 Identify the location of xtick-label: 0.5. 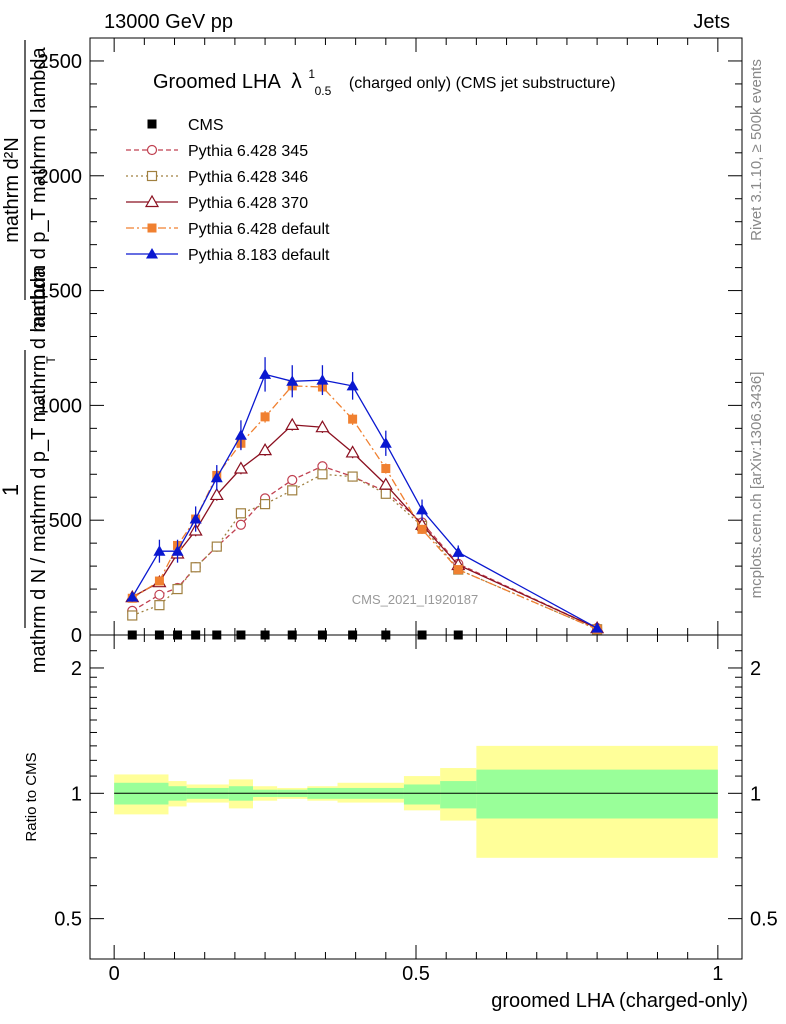
(416, 974).